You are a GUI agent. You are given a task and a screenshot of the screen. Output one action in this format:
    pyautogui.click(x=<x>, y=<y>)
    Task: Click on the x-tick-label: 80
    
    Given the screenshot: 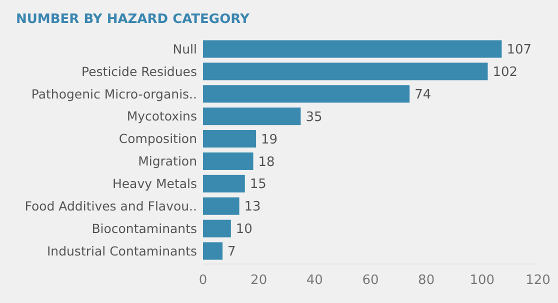 What is the action you would take?
    pyautogui.click(x=426, y=280)
    